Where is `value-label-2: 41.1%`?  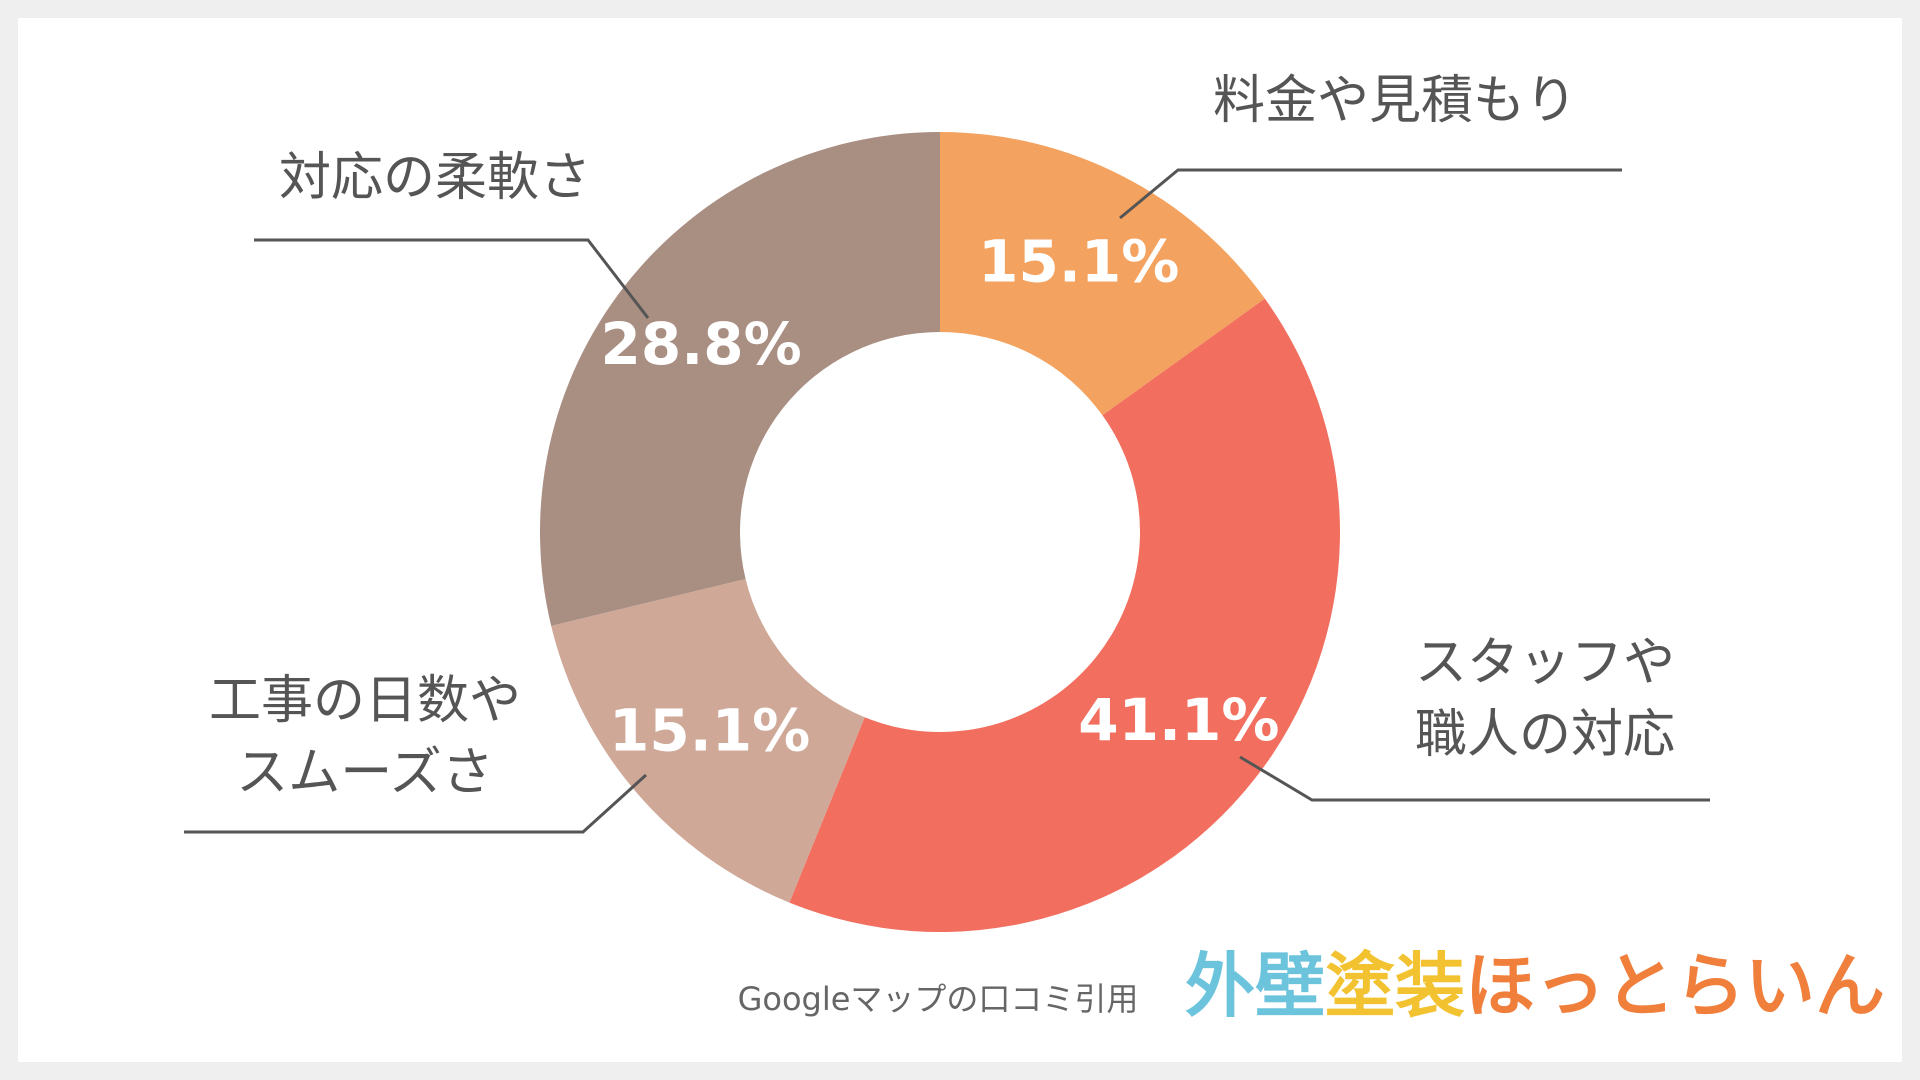
value-label-2: 41.1% is located at coordinates (1178, 720).